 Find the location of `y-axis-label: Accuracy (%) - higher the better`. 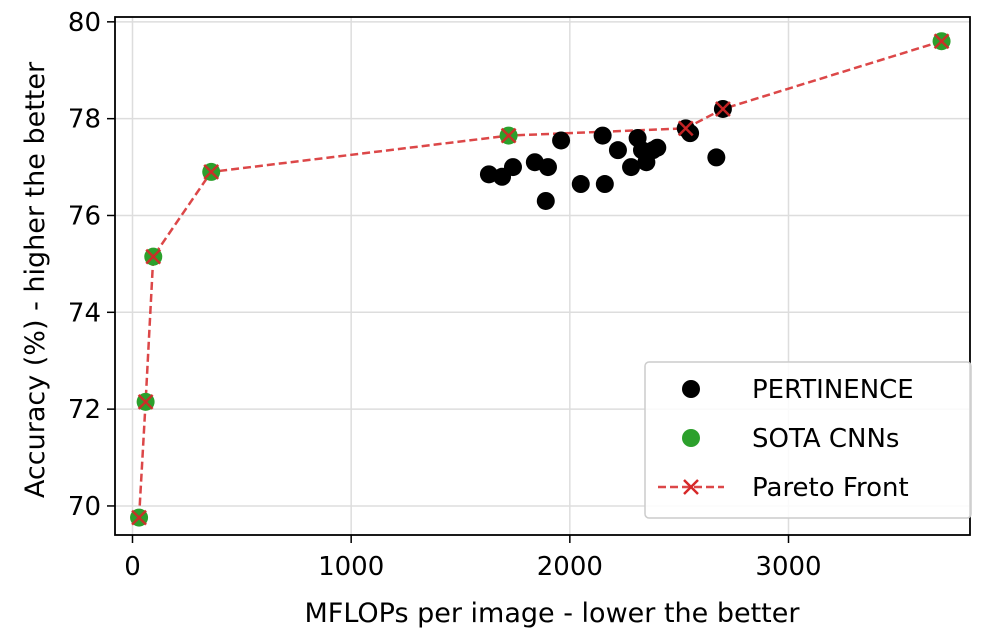

y-axis-label: Accuracy (%) - higher the better is located at coordinates (35, 279).